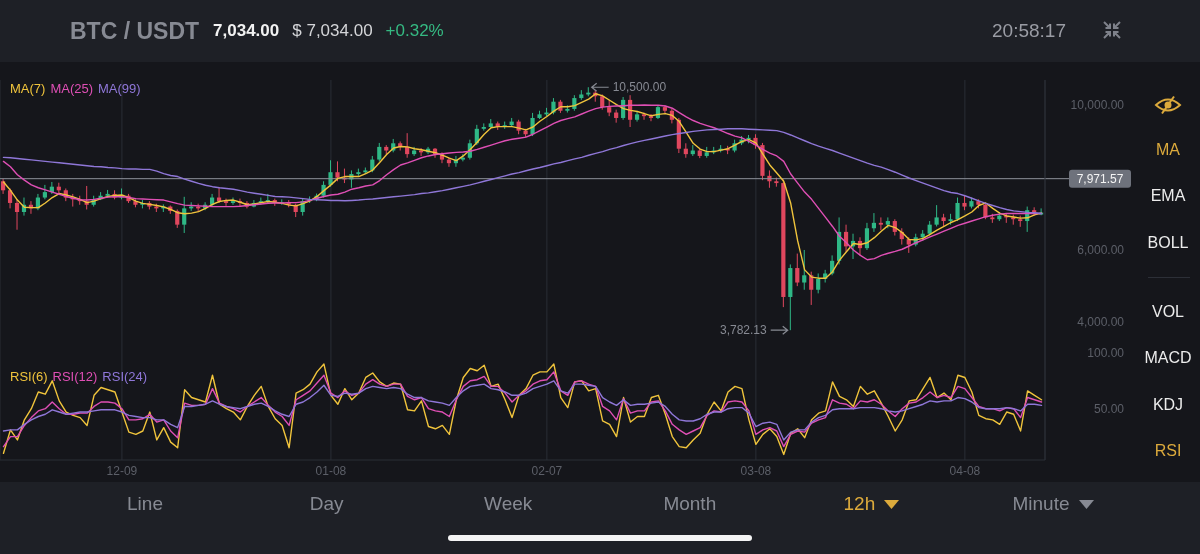  Describe the element at coordinates (690, 504) in the screenshot. I see `text: Month` at that location.